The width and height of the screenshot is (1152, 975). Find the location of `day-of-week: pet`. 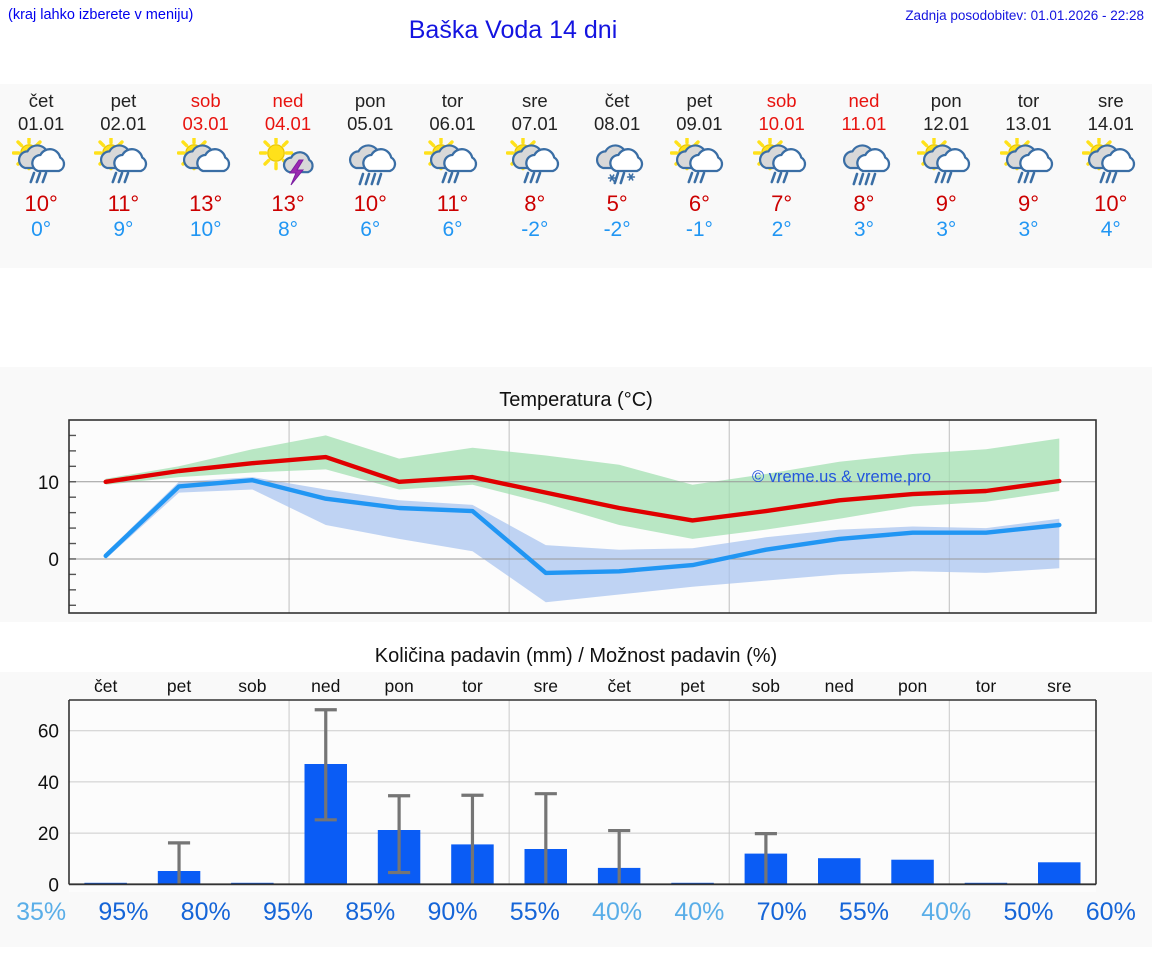

day-of-week: pet is located at coordinates (123, 100).